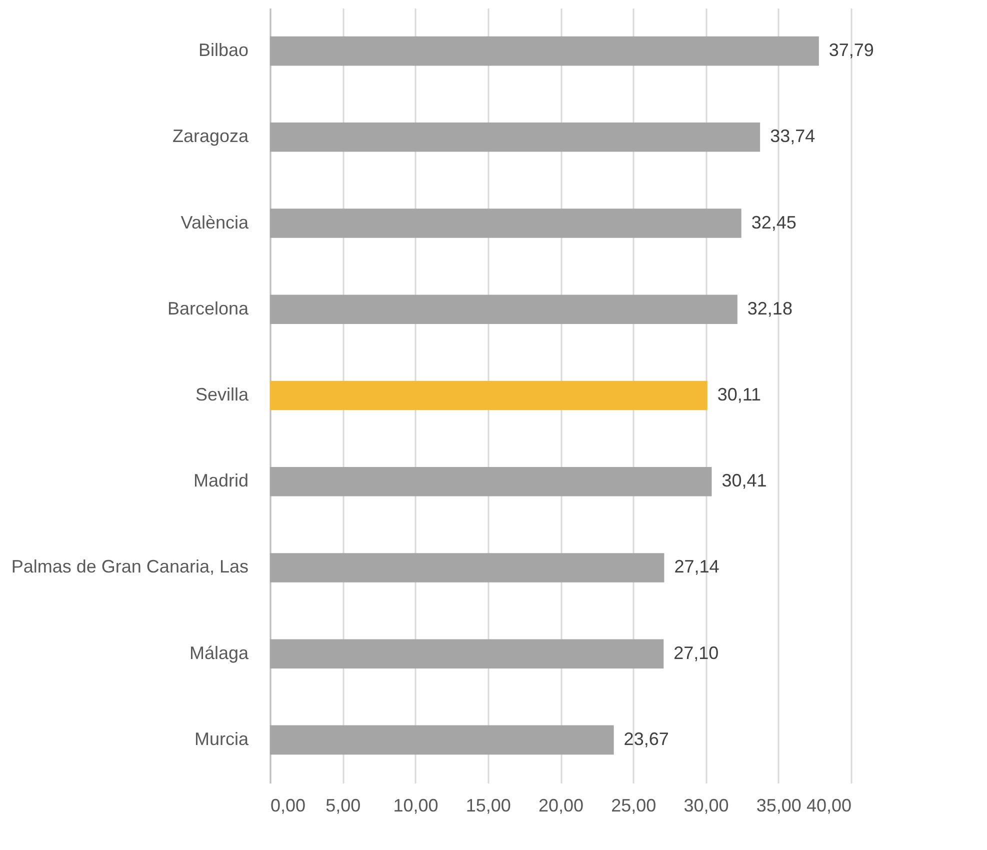  I want to click on x-tick-label: 10,00, so click(415, 806).